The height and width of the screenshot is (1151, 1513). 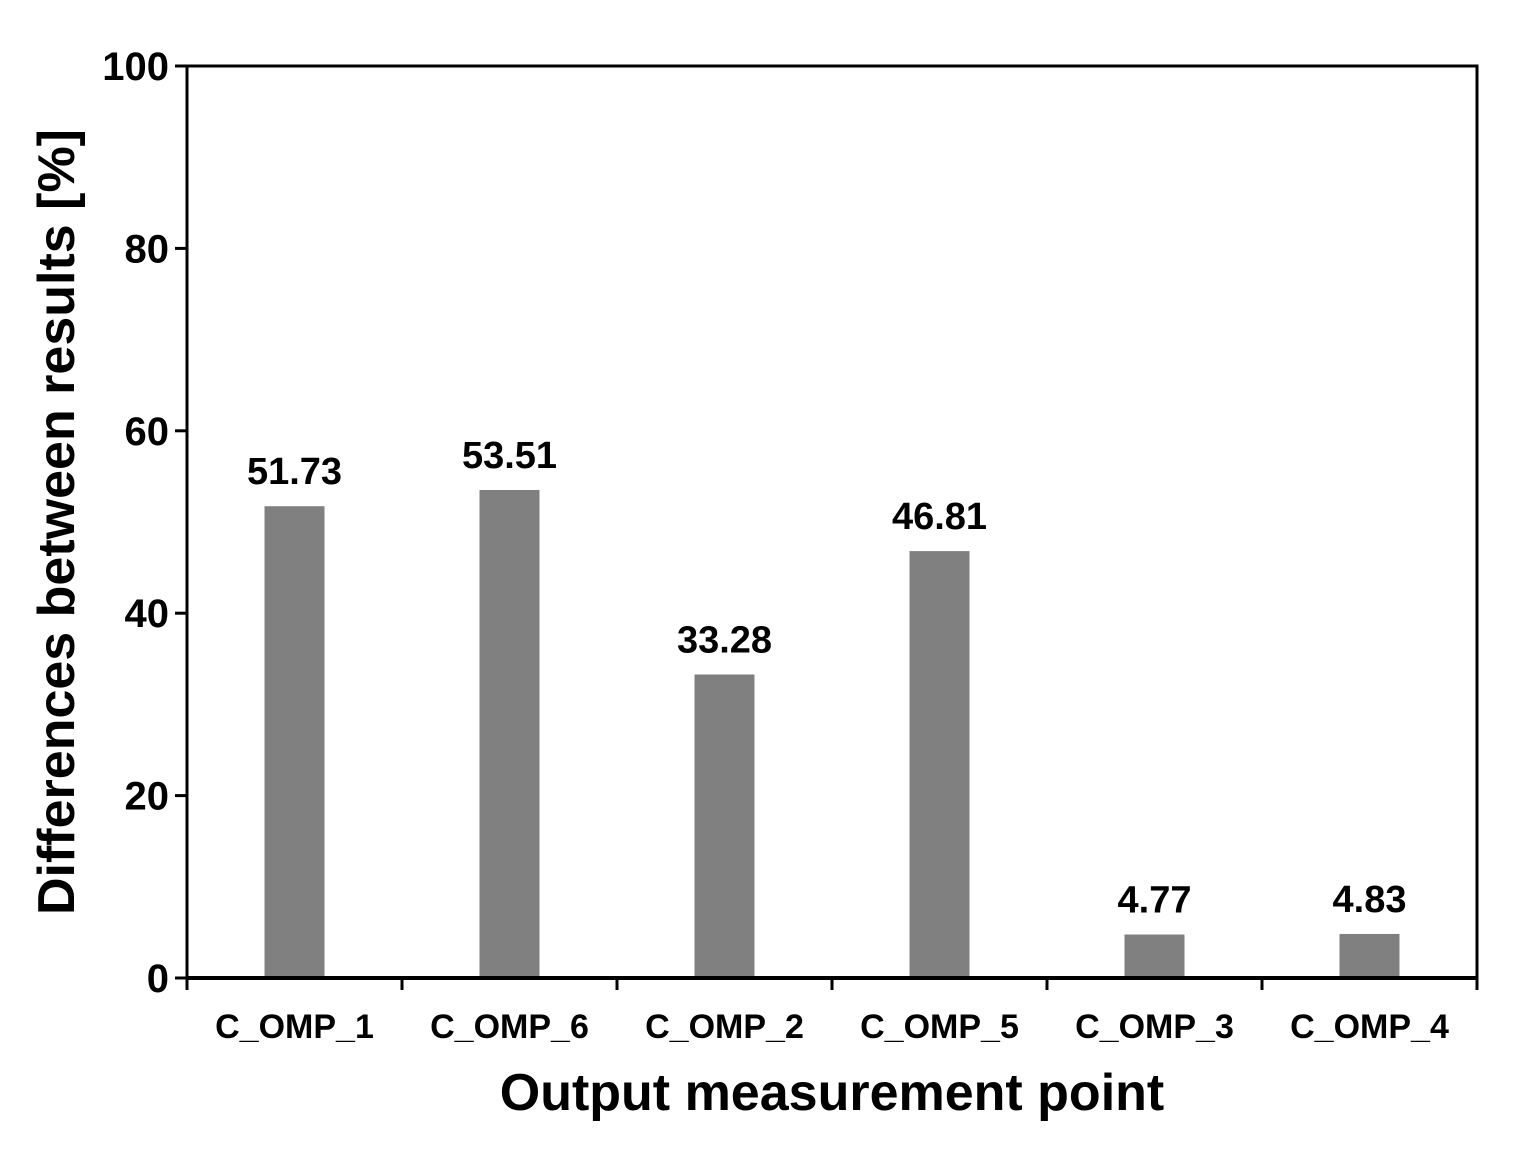 What do you see at coordinates (147, 797) in the screenshot?
I see `y-tick-label: 20` at bounding box center [147, 797].